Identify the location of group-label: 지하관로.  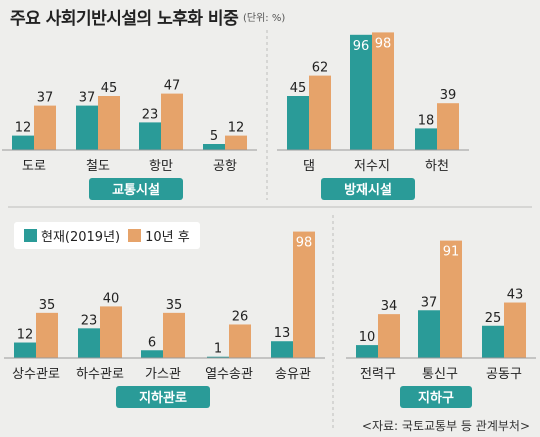
(163, 398).